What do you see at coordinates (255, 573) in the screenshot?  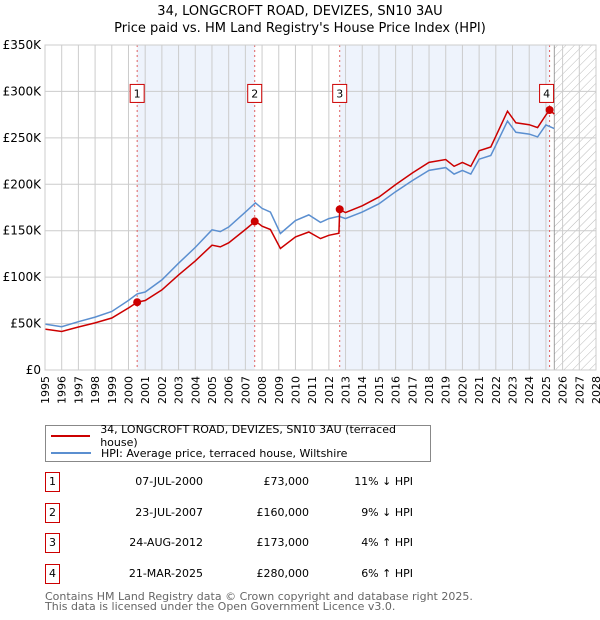 I see `transaction-row: 4 21-MAR-2025 £280,000 6% ↑ HPI` at bounding box center [255, 573].